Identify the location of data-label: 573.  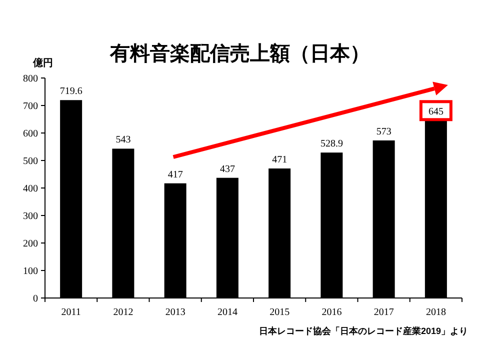
(384, 132).